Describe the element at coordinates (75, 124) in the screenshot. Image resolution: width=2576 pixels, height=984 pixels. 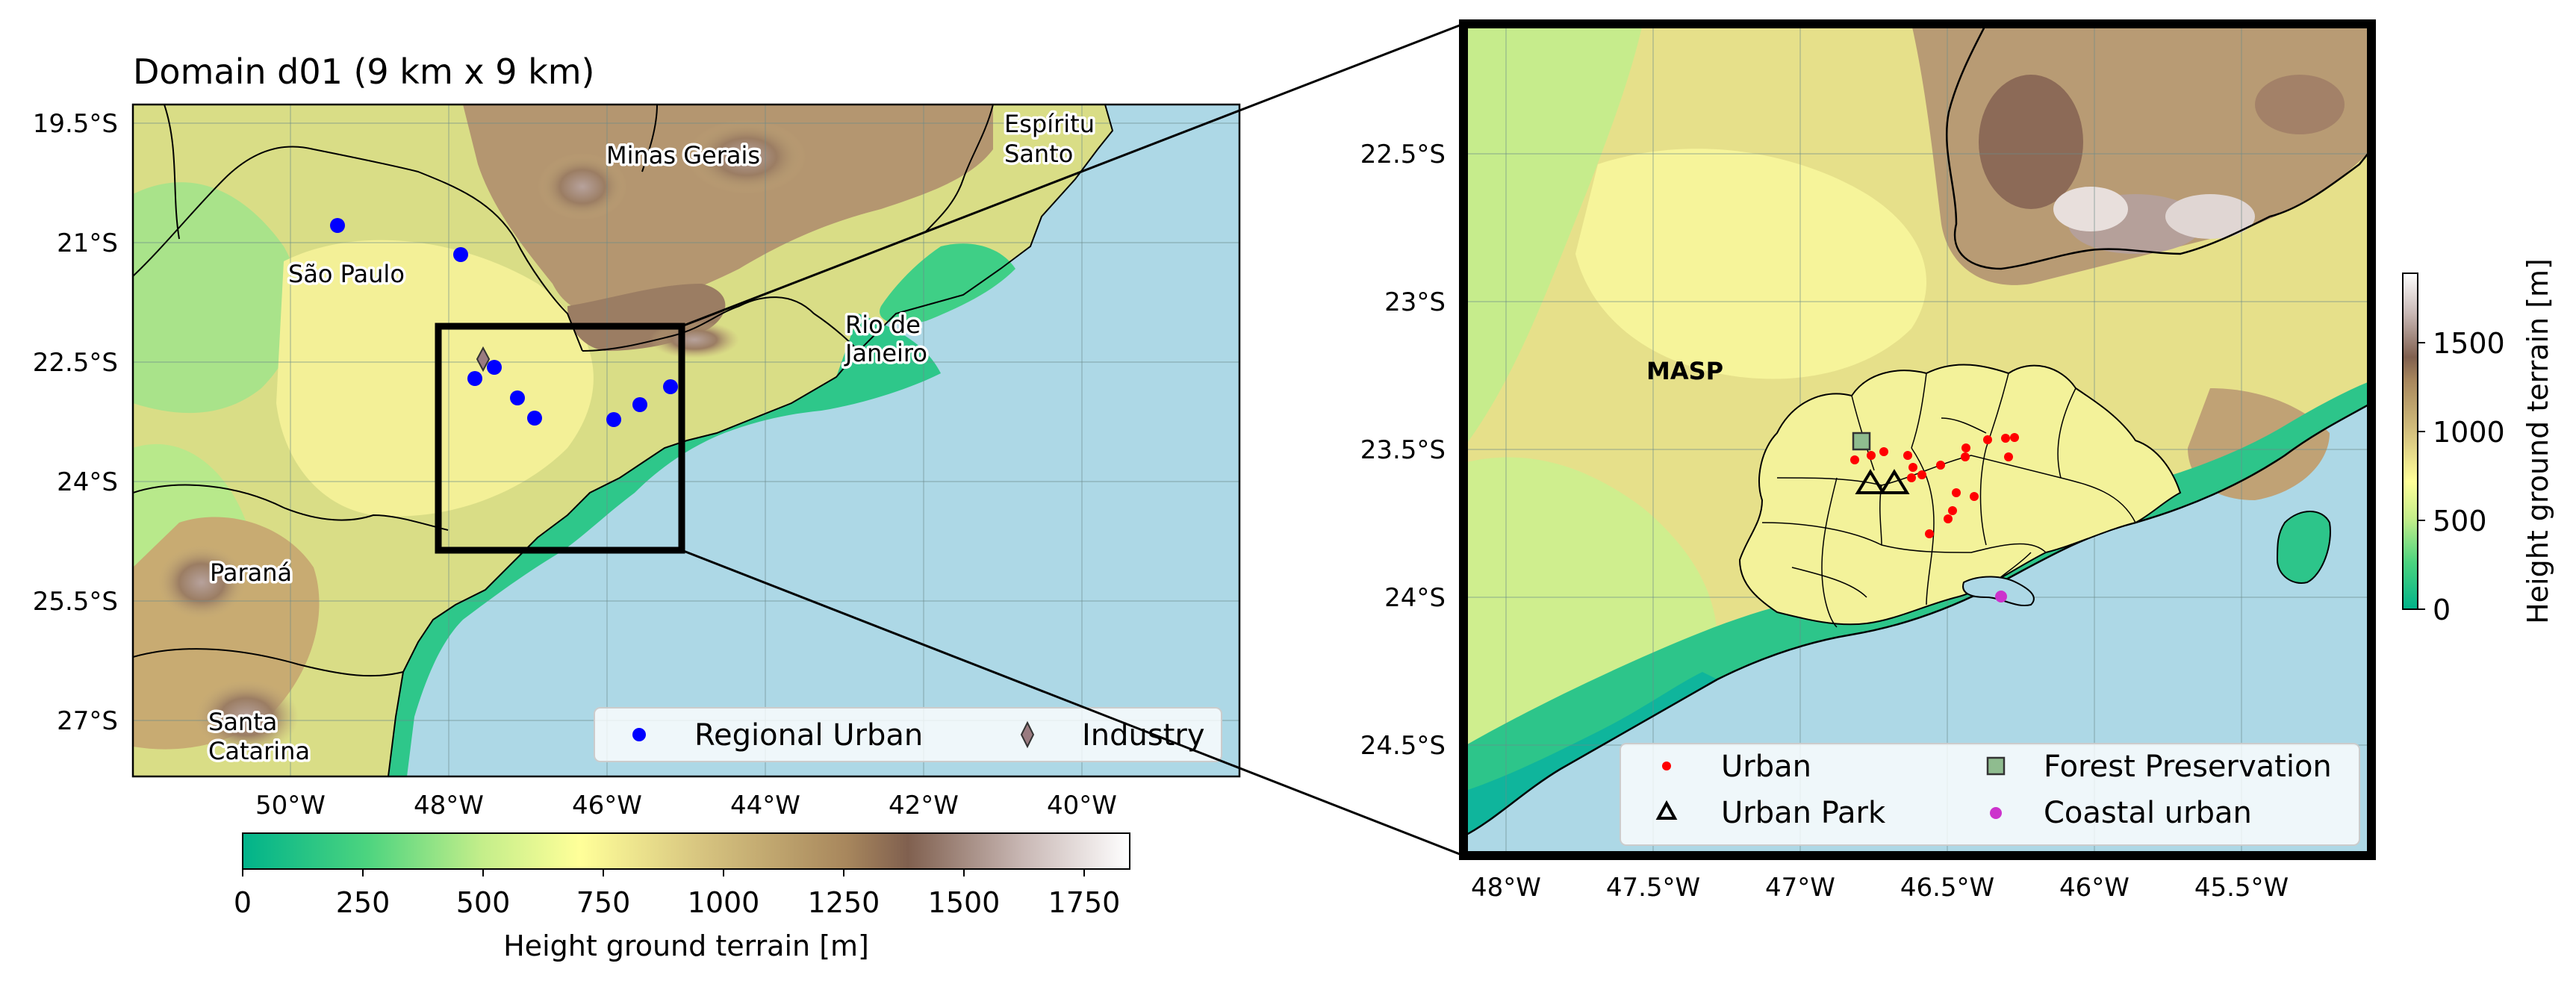
I see `lat-tick: 19.5°S` at that location.